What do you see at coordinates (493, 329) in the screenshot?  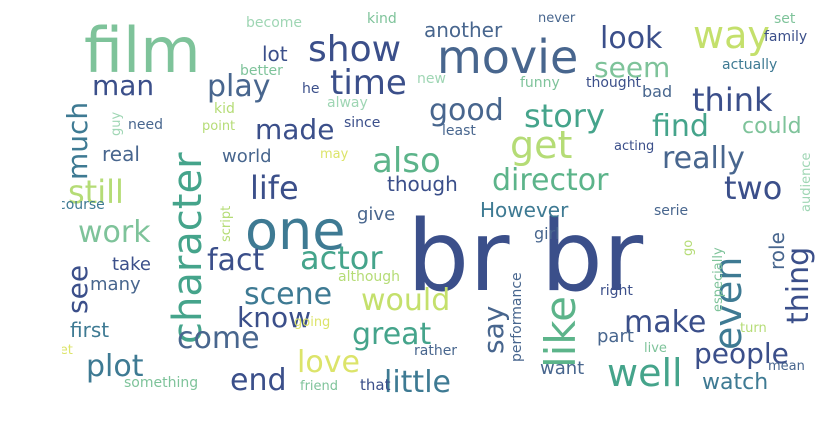 I see `word-say: say` at bounding box center [493, 329].